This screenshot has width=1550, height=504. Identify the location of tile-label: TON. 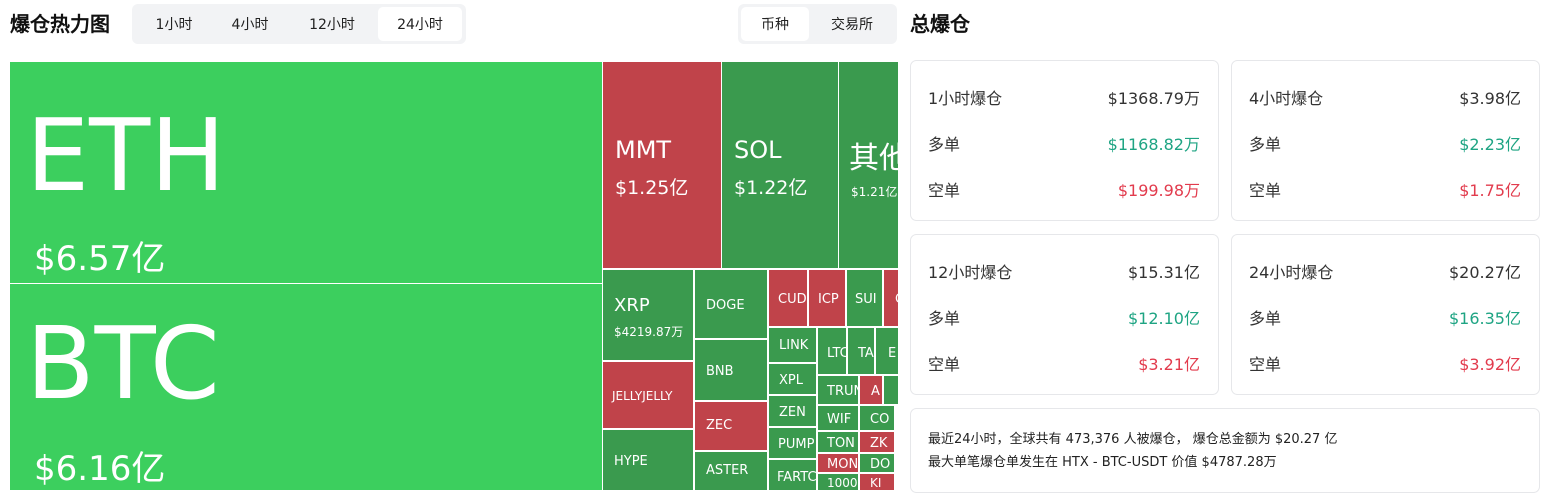
(840, 443).